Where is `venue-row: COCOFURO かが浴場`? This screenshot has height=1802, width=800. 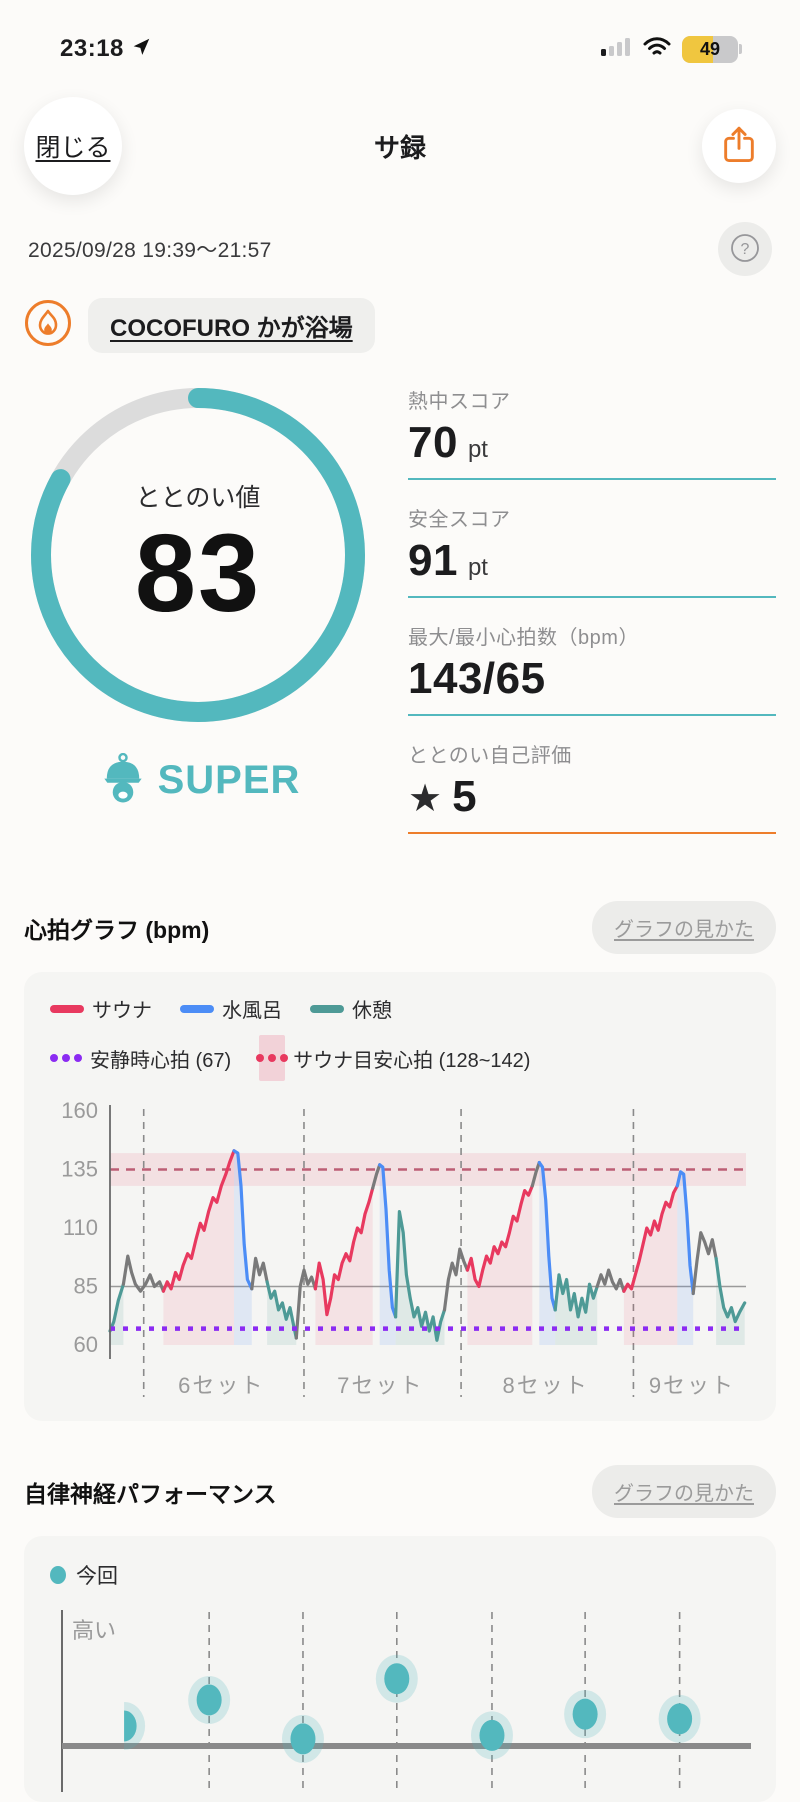 venue-row: COCOFURO かが浴場 is located at coordinates (400, 325).